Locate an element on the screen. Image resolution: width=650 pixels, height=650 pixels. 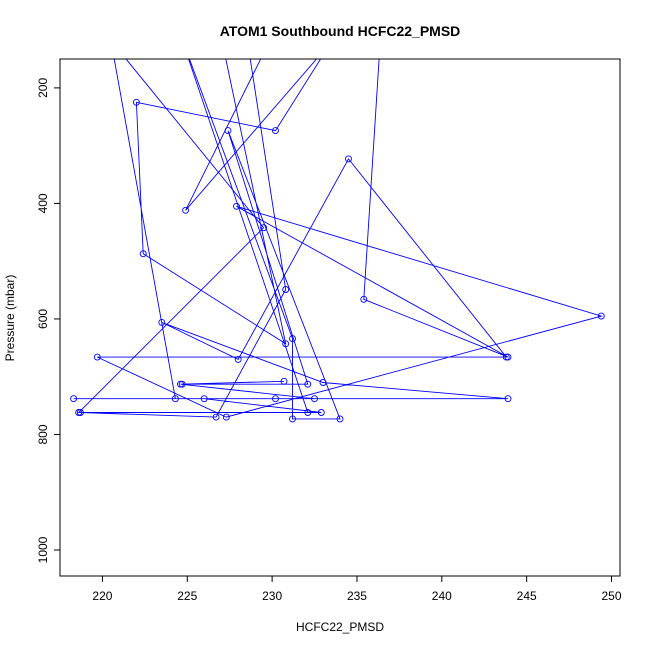
x-tick-label: 240 is located at coordinates (442, 596).